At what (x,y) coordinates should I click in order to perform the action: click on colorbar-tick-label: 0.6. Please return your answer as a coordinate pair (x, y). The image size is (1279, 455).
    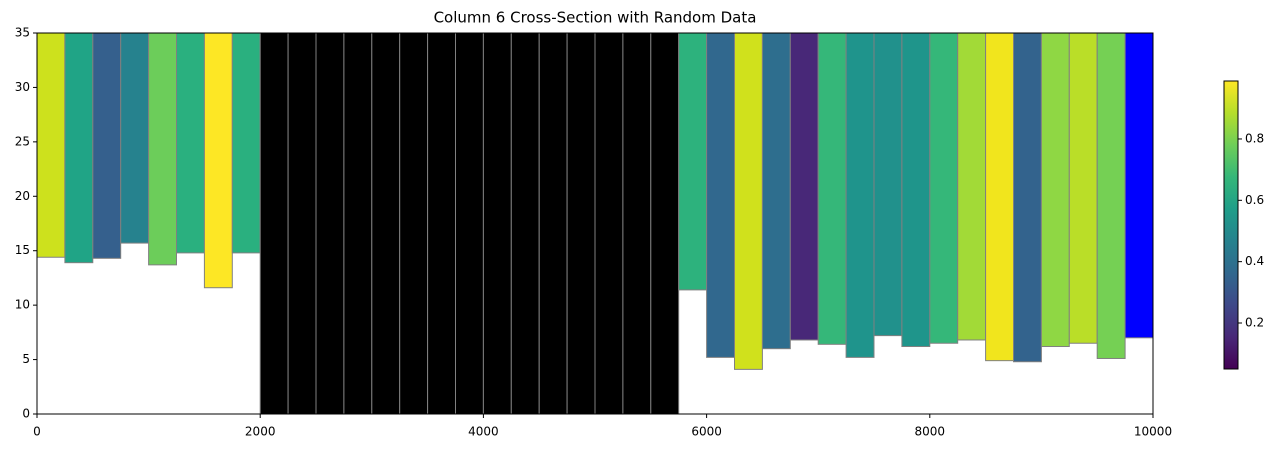
    Looking at the image, I should click on (1254, 200).